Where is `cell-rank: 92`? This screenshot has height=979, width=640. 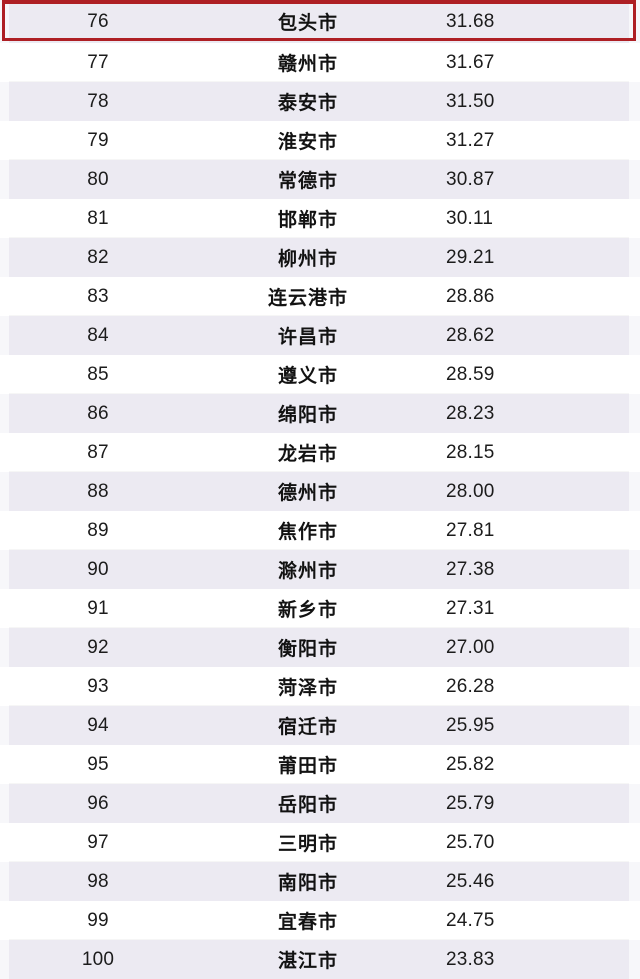 cell-rank: 92 is located at coordinates (98, 647).